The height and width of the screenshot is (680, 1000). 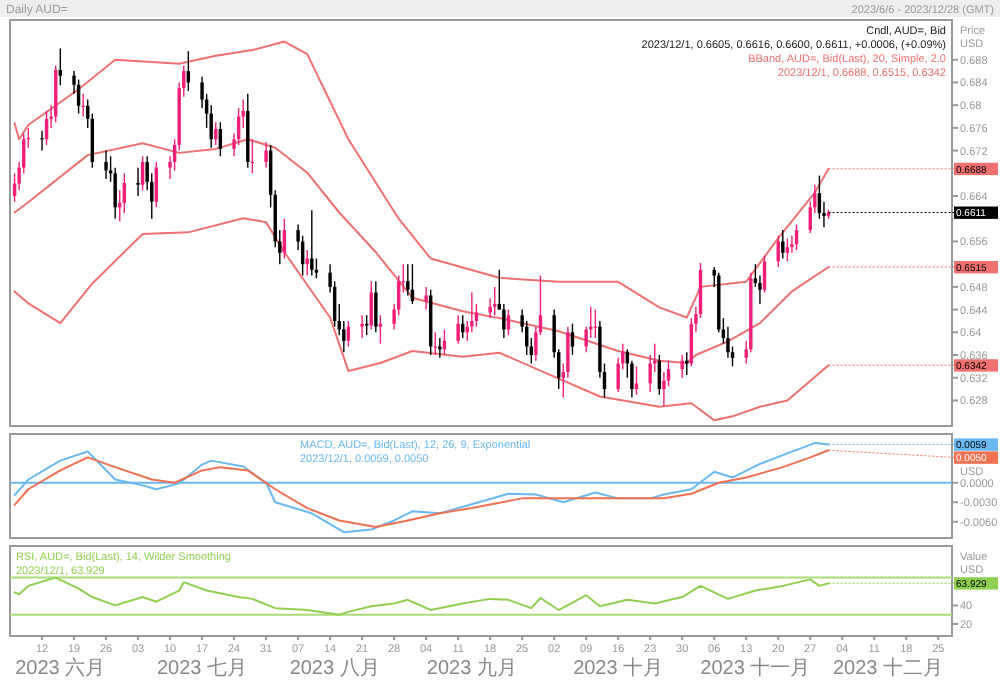 I want to click on x2-tick-label: 2023 十一月, so click(x=755, y=668).